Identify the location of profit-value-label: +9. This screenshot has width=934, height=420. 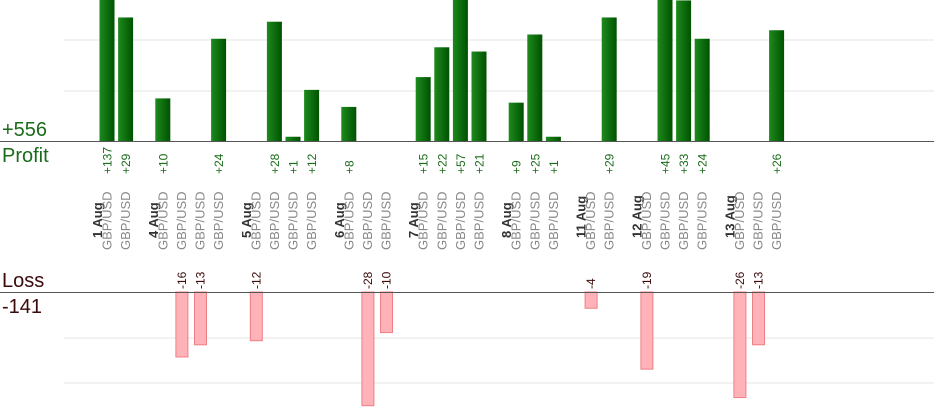
(517, 167).